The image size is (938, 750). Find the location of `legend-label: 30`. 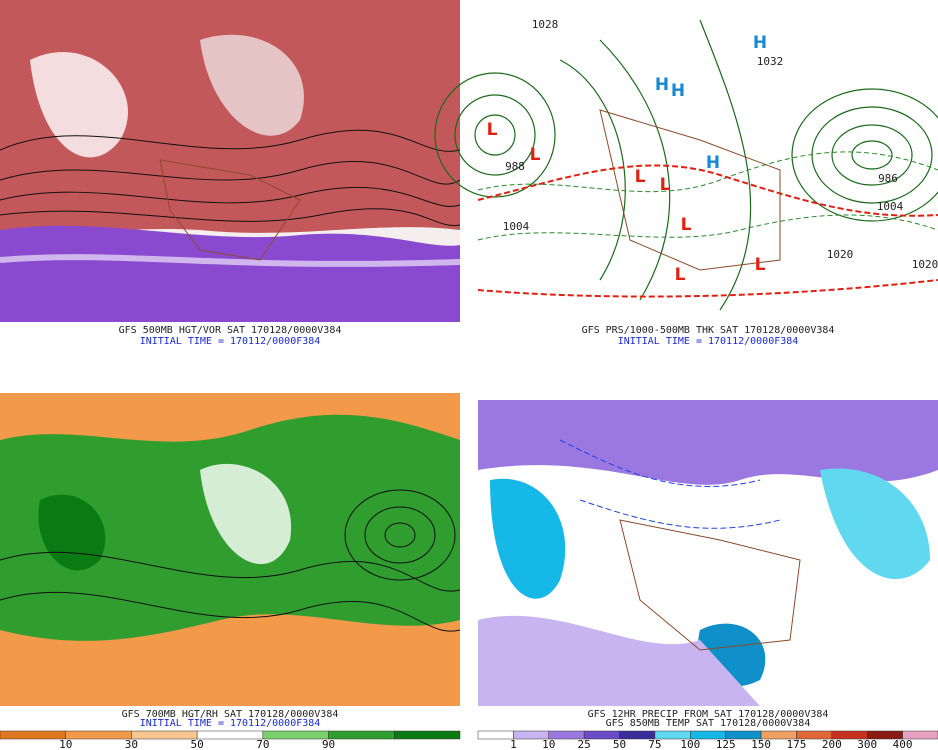

legend-label: 30 is located at coordinates (131, 744).